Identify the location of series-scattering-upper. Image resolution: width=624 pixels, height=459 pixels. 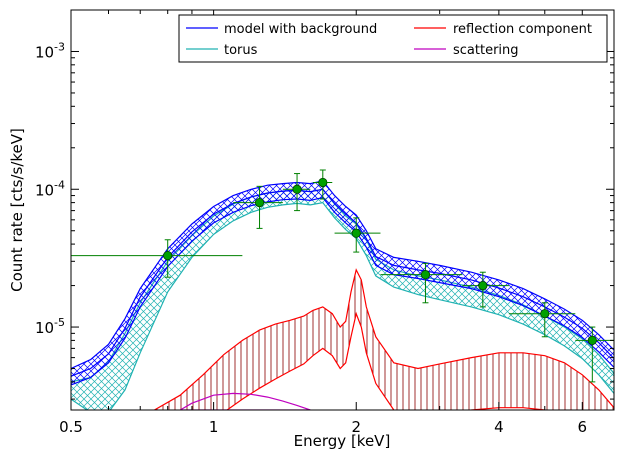
(245, 401).